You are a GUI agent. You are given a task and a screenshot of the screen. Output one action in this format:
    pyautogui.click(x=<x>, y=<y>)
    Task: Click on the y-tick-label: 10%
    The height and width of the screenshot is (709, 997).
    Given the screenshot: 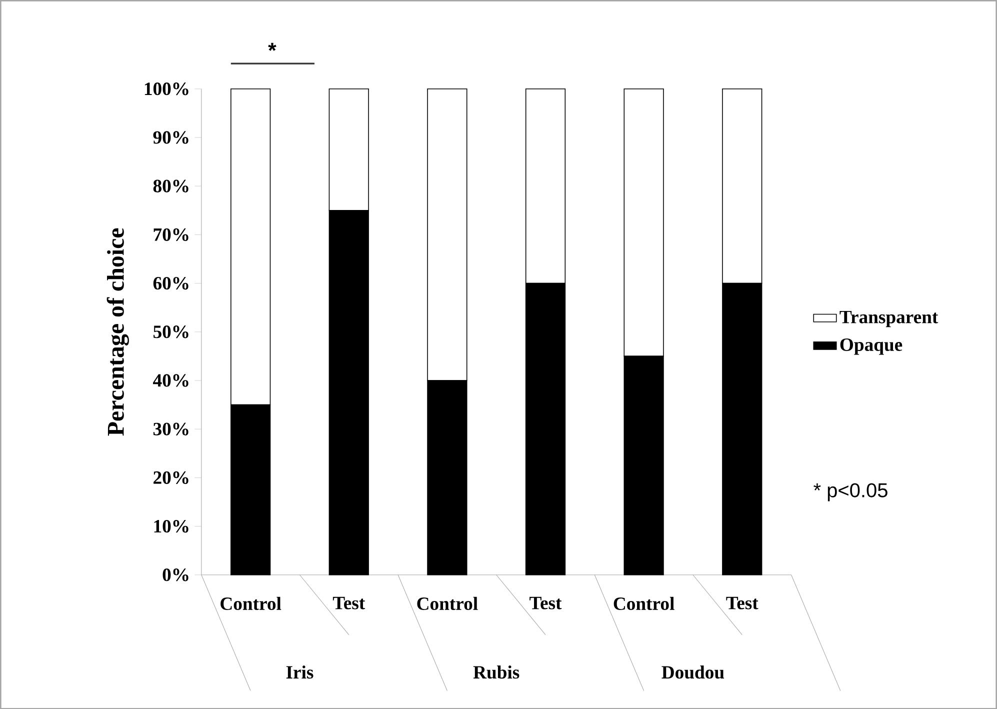 What is the action you would take?
    pyautogui.click(x=171, y=526)
    